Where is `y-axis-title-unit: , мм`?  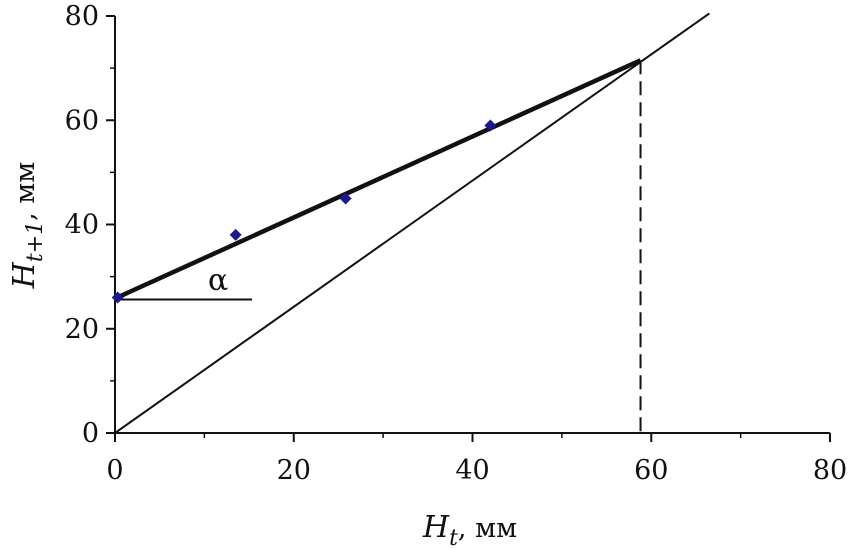
y-axis-title-unit: , мм is located at coordinates (25, 191).